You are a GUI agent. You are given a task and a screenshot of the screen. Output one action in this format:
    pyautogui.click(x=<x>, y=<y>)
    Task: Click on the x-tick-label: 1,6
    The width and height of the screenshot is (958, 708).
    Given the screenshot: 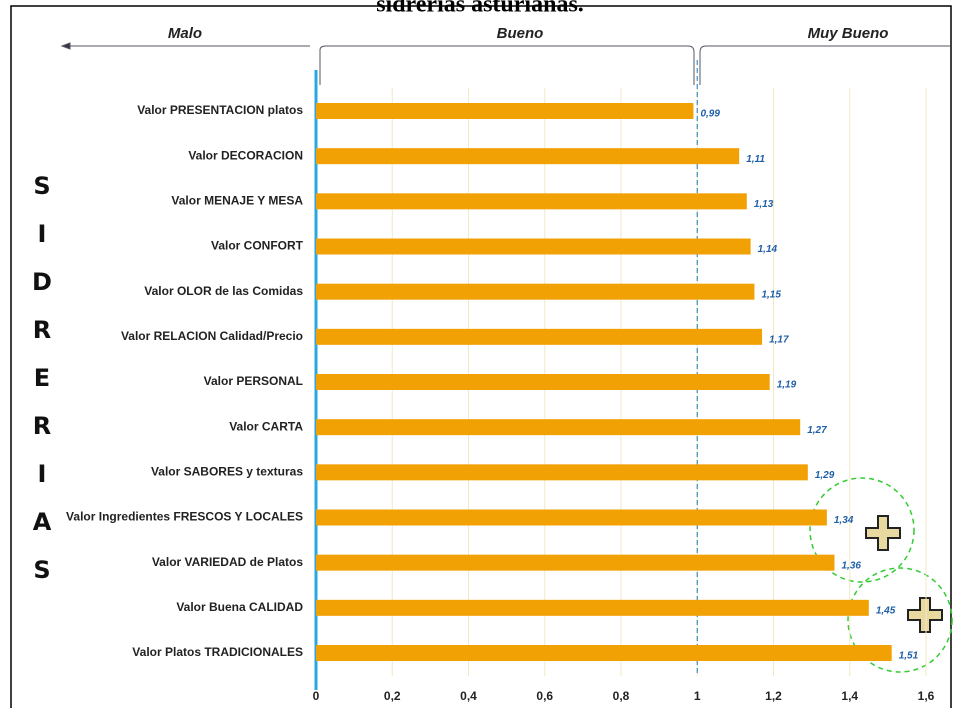 What is the action you would take?
    pyautogui.click(x=926, y=696)
    